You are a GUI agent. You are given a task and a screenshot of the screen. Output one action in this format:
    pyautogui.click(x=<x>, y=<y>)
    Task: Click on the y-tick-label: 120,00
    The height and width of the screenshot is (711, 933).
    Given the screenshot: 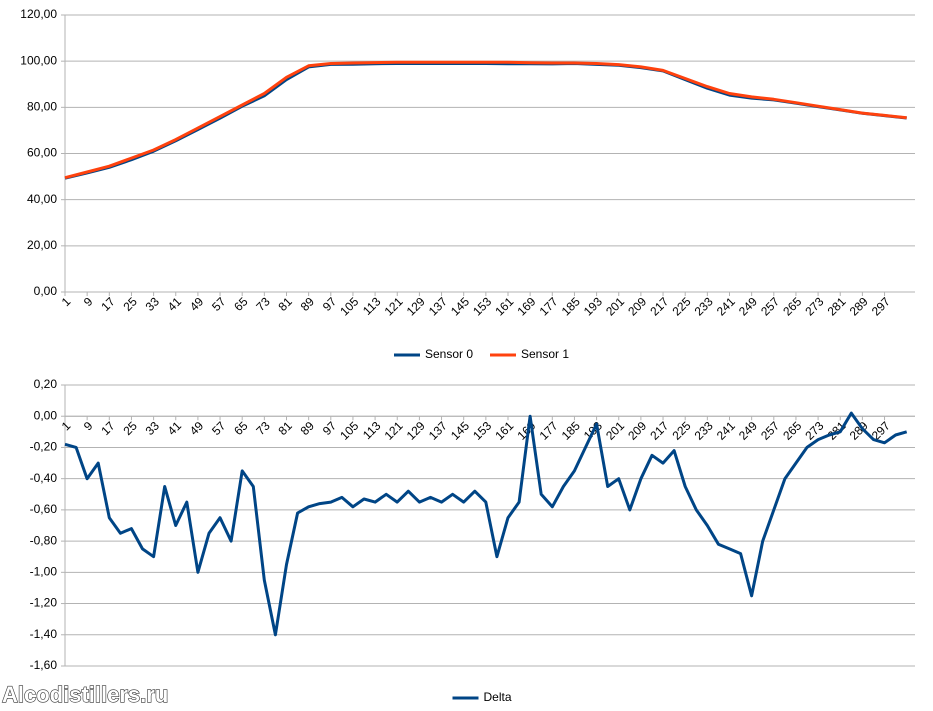 What is the action you would take?
    pyautogui.click(x=38, y=14)
    